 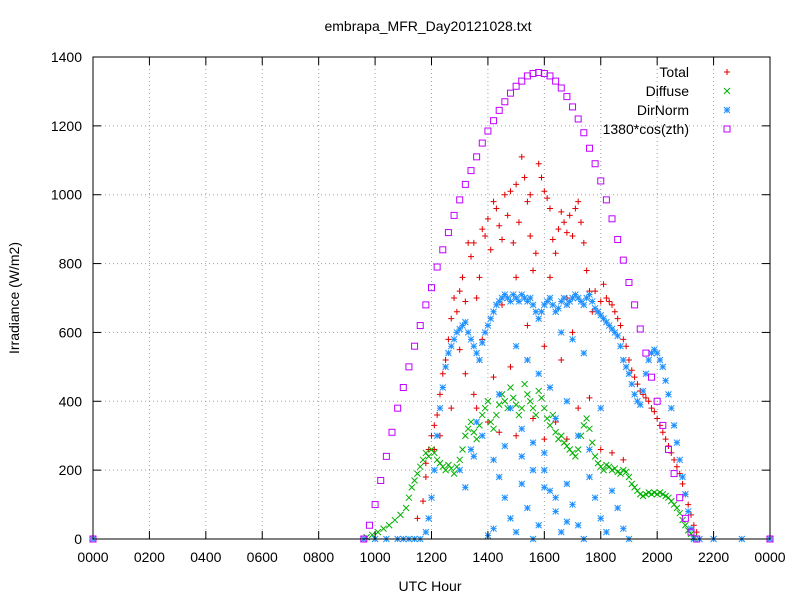 I want to click on y-axis-label: Irradiance (W/m2), so click(x=14, y=298).